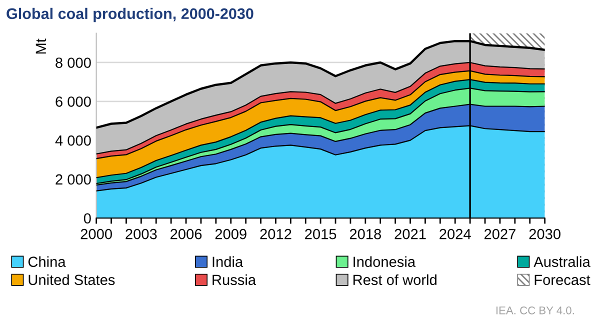 This screenshot has height=333, width=602. What do you see at coordinates (228, 262) in the screenshot?
I see `legend-label: India` at bounding box center [228, 262].